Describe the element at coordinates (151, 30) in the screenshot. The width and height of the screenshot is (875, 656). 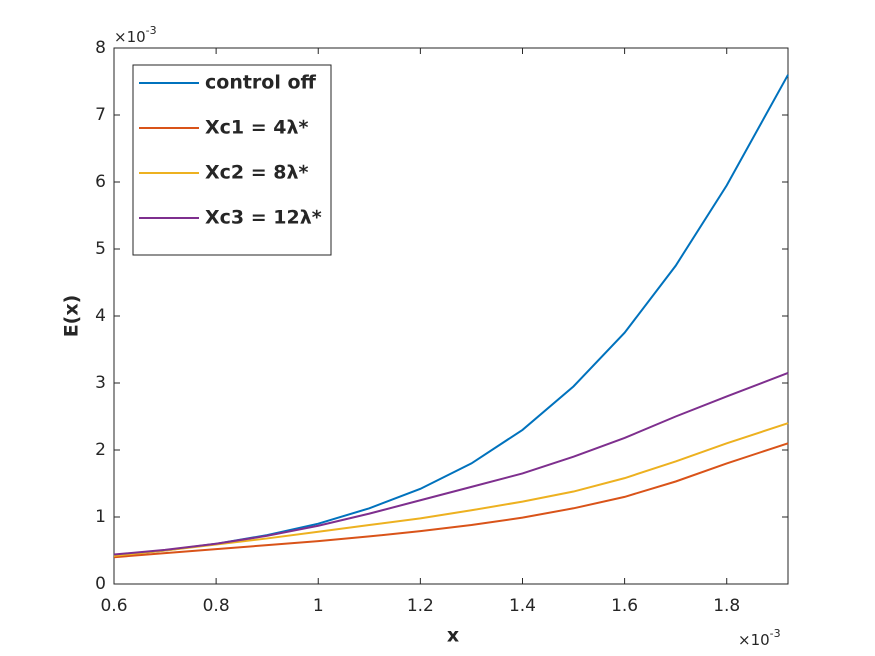
I see `y-multiplier-exponent: -3` at that location.